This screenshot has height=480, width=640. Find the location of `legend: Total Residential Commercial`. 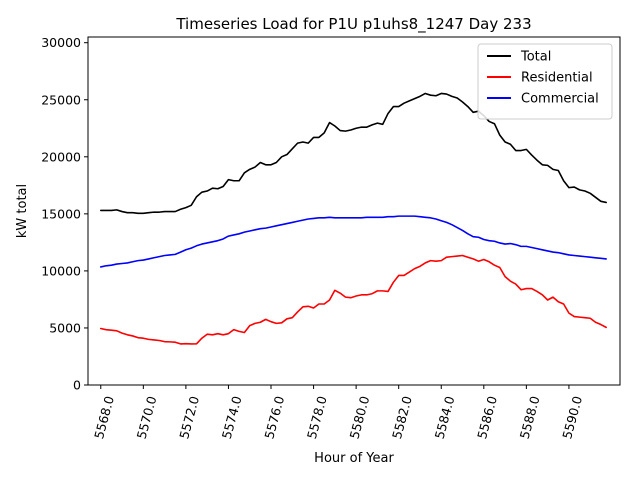

legend: Total Residential Commercial is located at coordinates (545, 81).